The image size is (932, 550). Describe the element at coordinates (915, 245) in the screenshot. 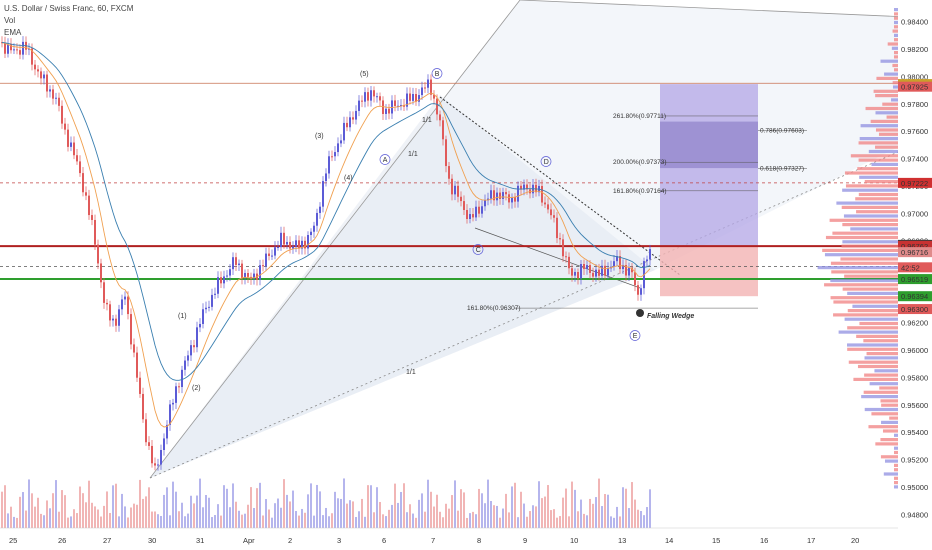

I see `price-badge` at that location.